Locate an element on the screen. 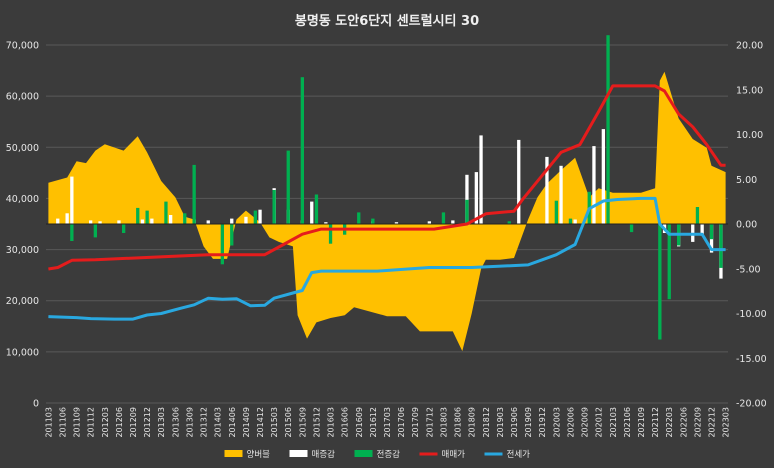 The image size is (774, 468). x-tick-label: 201409 is located at coordinates (246, 422).